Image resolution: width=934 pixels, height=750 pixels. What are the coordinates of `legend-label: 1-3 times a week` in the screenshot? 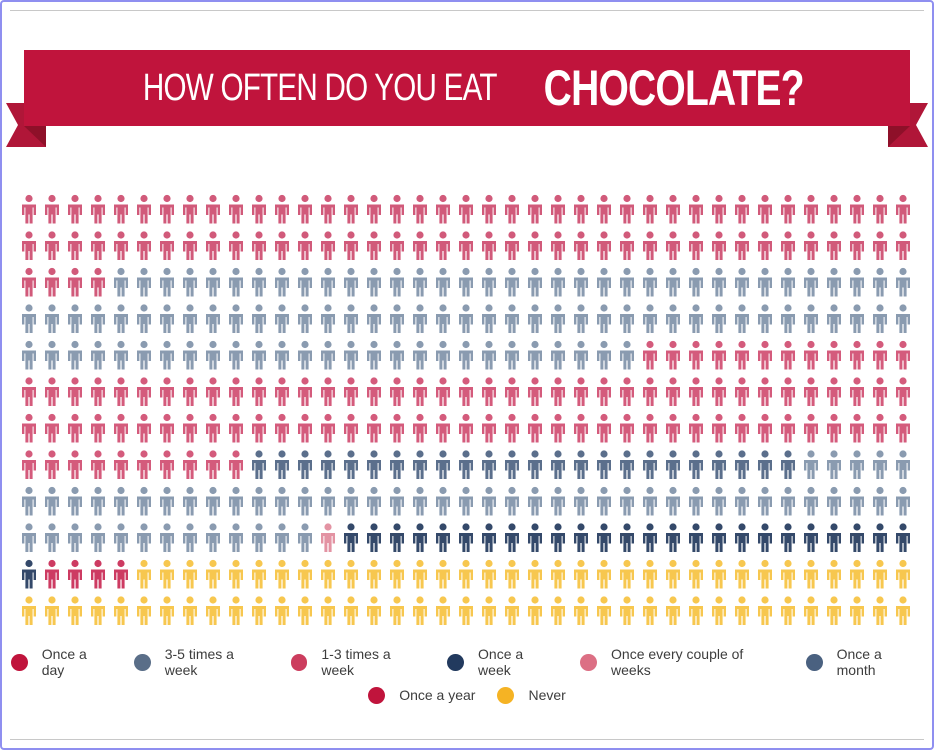 It's located at (356, 662).